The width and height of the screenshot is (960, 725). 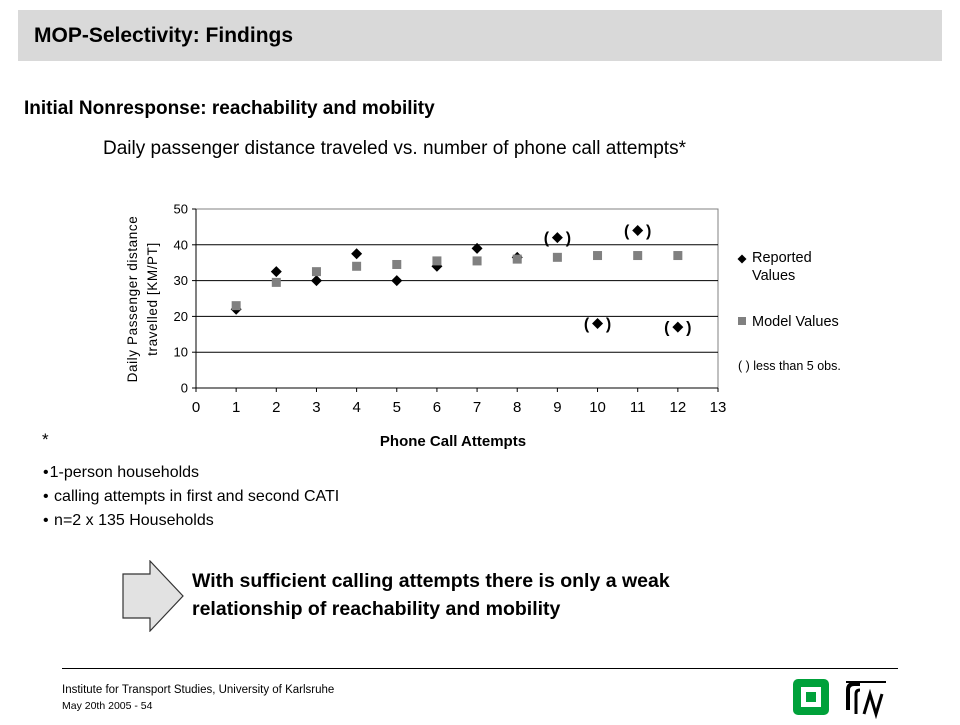 What do you see at coordinates (839, 699) in the screenshot?
I see `ifv-logo` at bounding box center [839, 699].